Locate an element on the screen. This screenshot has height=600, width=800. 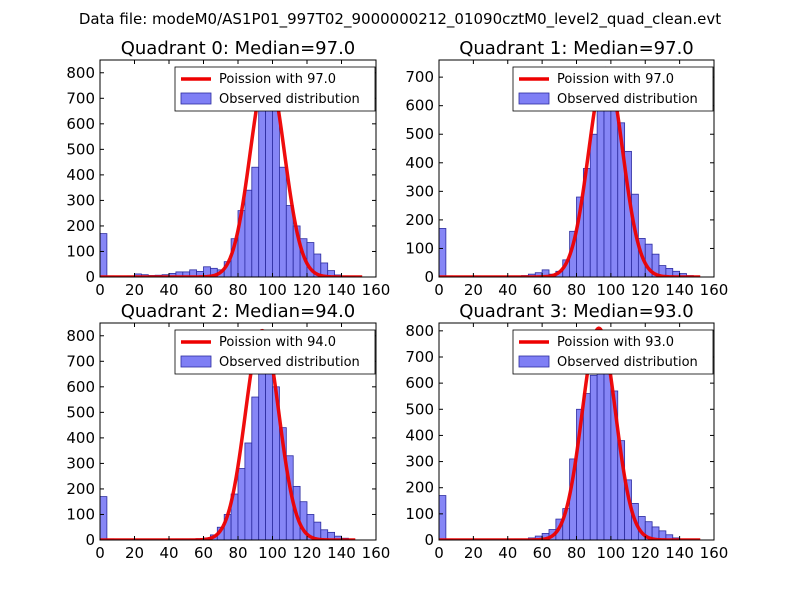
quadrant-1-xtick-label: 80 is located at coordinates (576, 290).